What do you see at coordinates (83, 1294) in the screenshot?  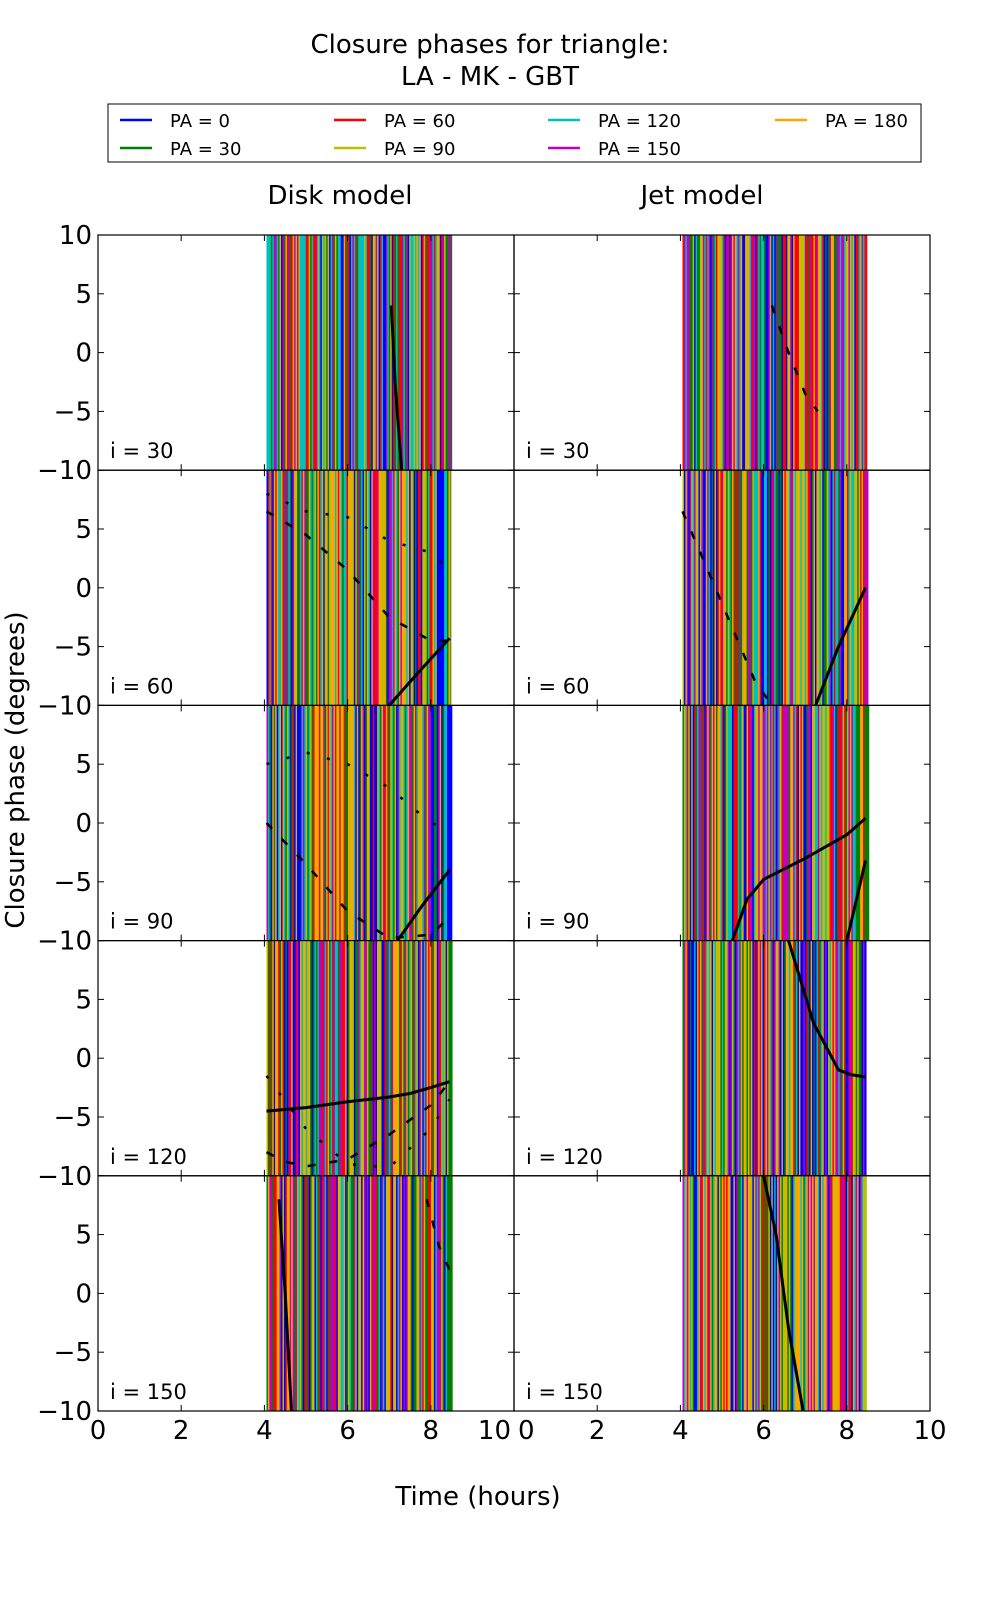 I see `y-tick-label: 0` at bounding box center [83, 1294].